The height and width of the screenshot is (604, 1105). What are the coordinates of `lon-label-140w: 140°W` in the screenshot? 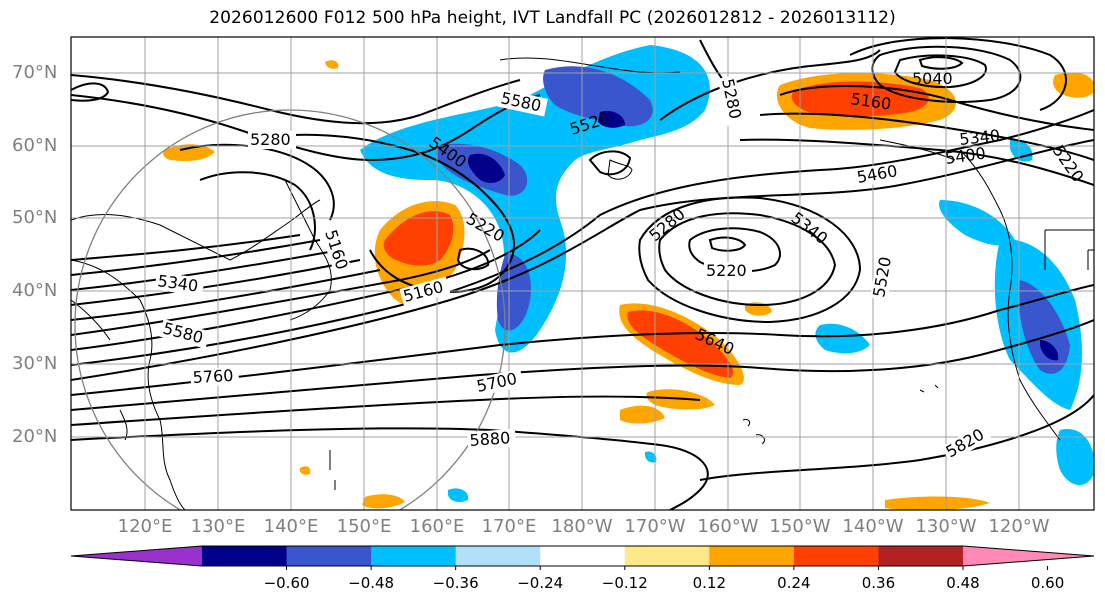 It's located at (873, 526).